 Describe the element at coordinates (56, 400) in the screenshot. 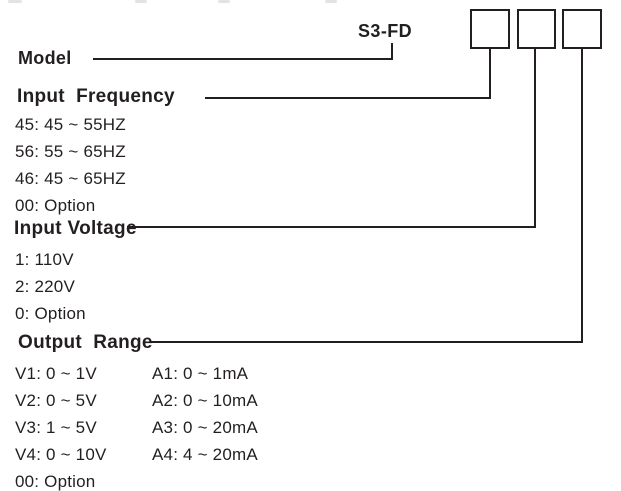

I see `output-range-option: V2: 0 ~ 5V` at that location.